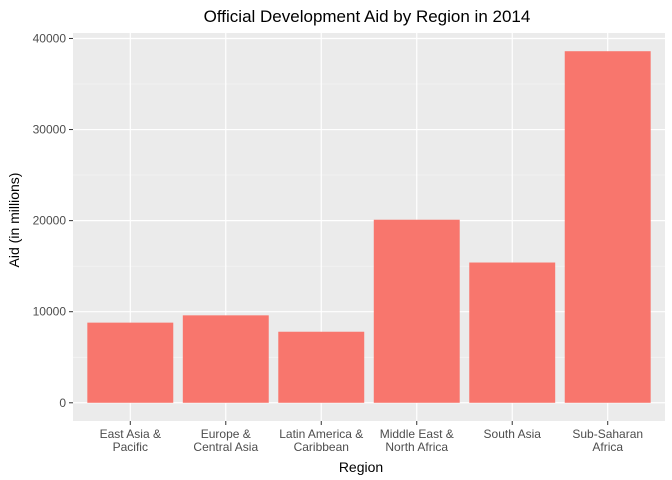 Image resolution: width=672 pixels, height=480 pixels. I want to click on x-tick-label: Sub-Saharan Africa, so click(607, 440).